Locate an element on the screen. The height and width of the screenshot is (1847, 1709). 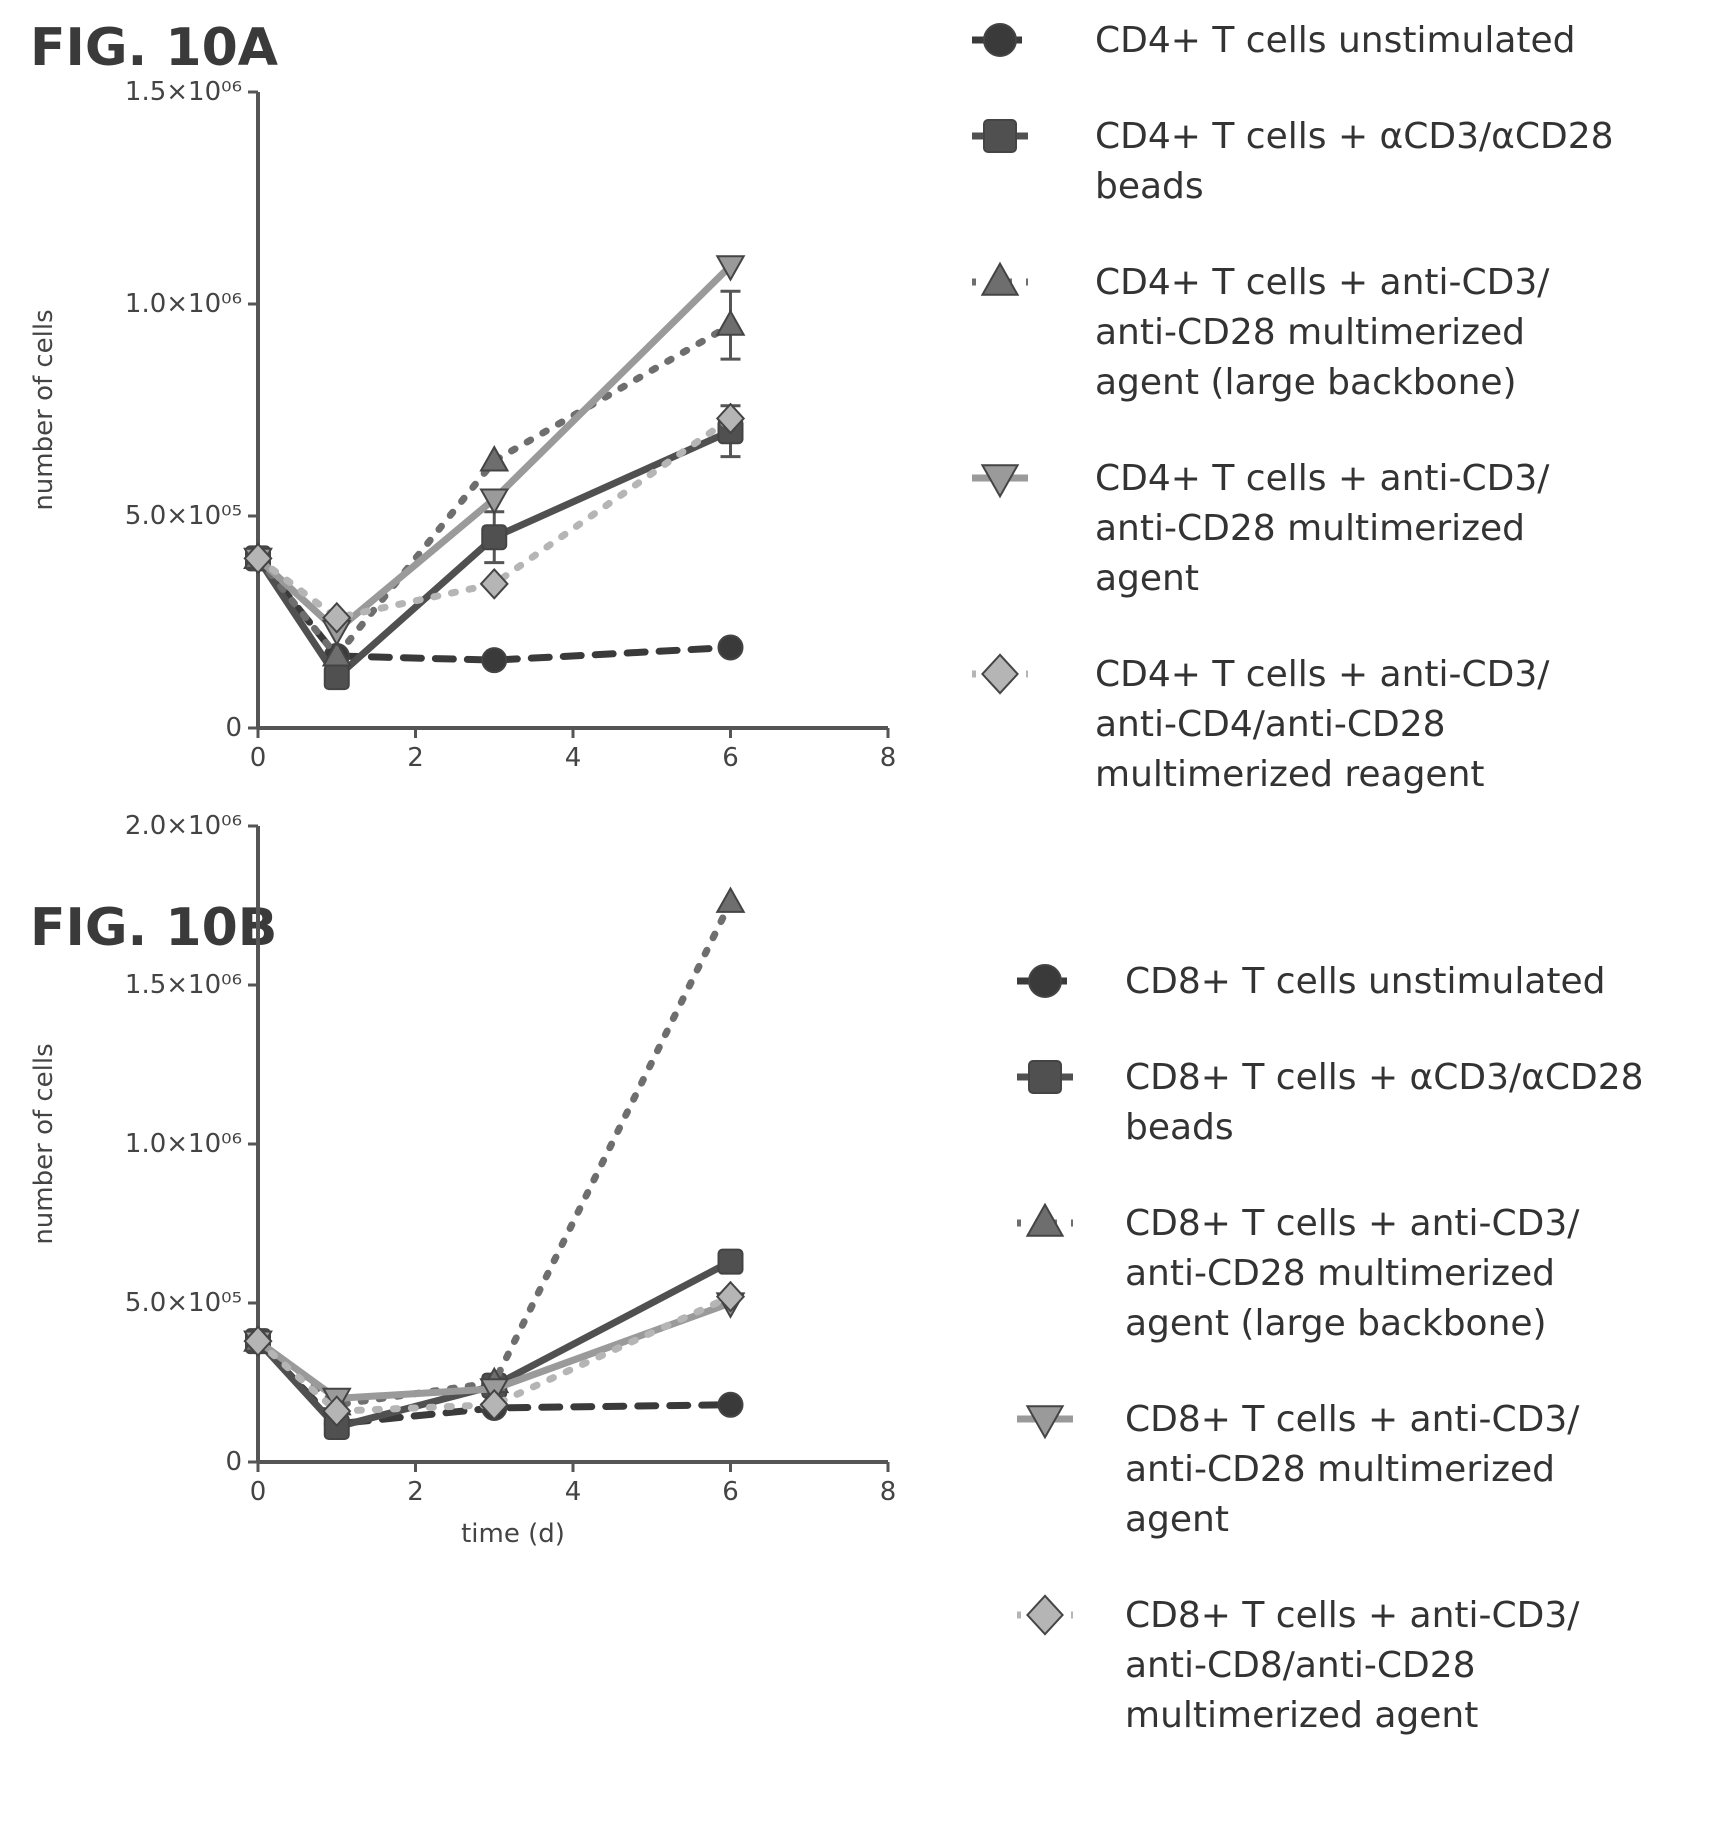
legend-item: CD8+ T cells unstimulated is located at coordinates (1311, 981).